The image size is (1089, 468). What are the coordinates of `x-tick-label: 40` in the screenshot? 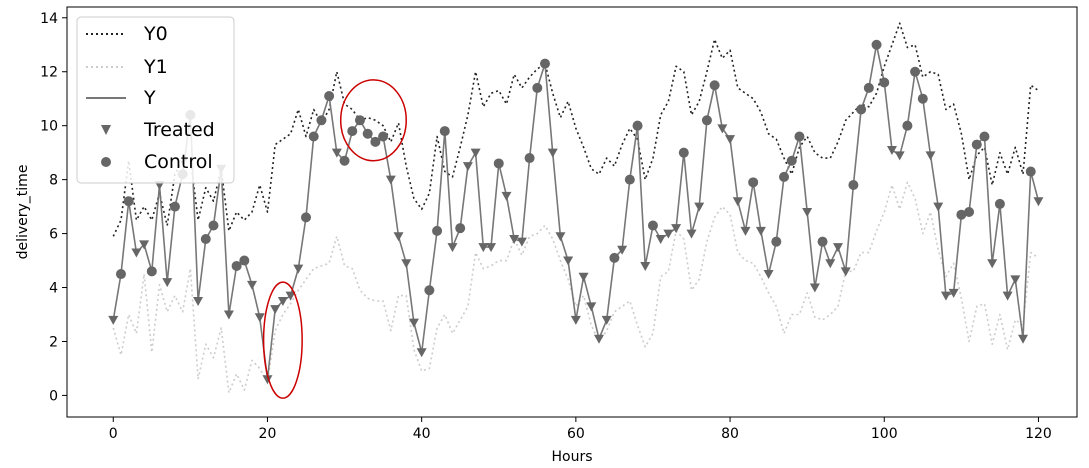 It's located at (422, 434).